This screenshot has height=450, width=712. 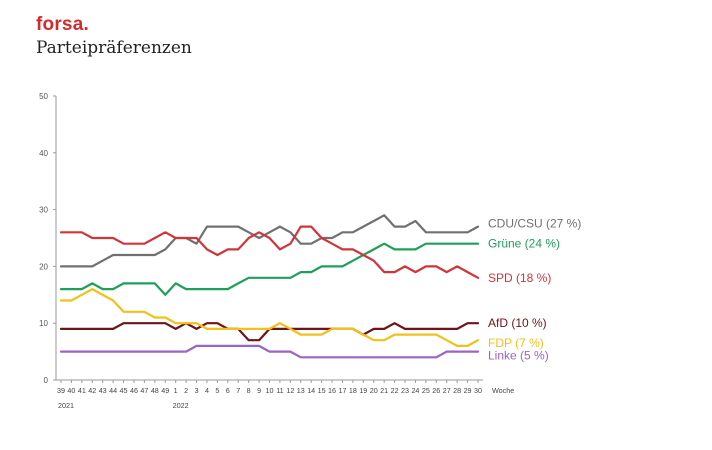 I want to click on series-end-label: FDP (7 %), so click(x=516, y=343).